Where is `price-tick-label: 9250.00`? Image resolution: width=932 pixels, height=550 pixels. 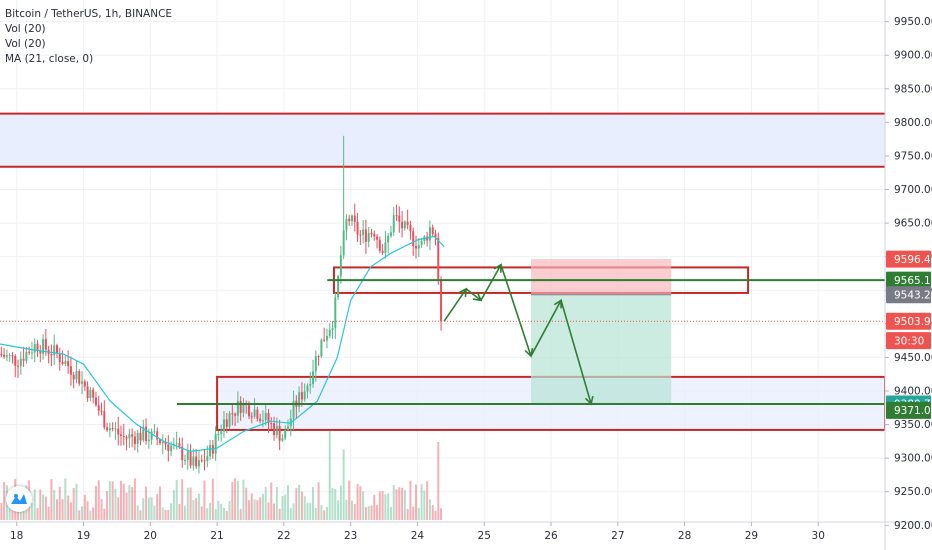 price-tick-label: 9250.00 is located at coordinates (913, 492).